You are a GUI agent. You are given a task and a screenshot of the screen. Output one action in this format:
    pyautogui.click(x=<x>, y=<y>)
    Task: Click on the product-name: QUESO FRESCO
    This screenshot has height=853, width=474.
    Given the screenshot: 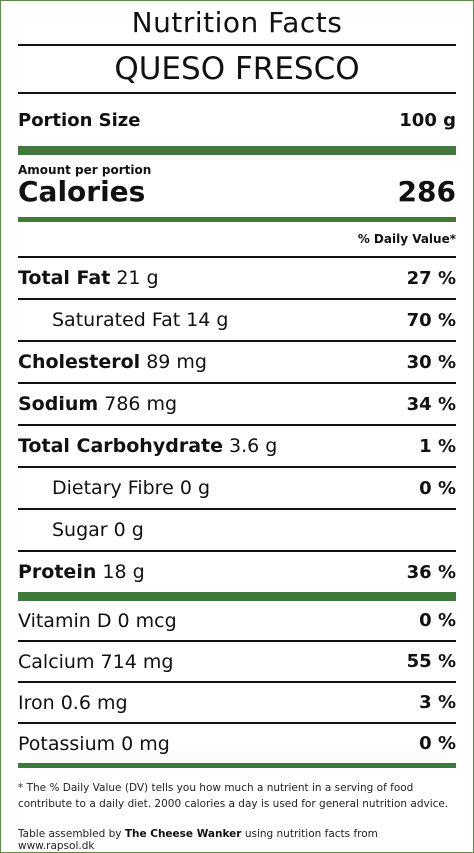 What is the action you would take?
    pyautogui.click(x=237, y=69)
    